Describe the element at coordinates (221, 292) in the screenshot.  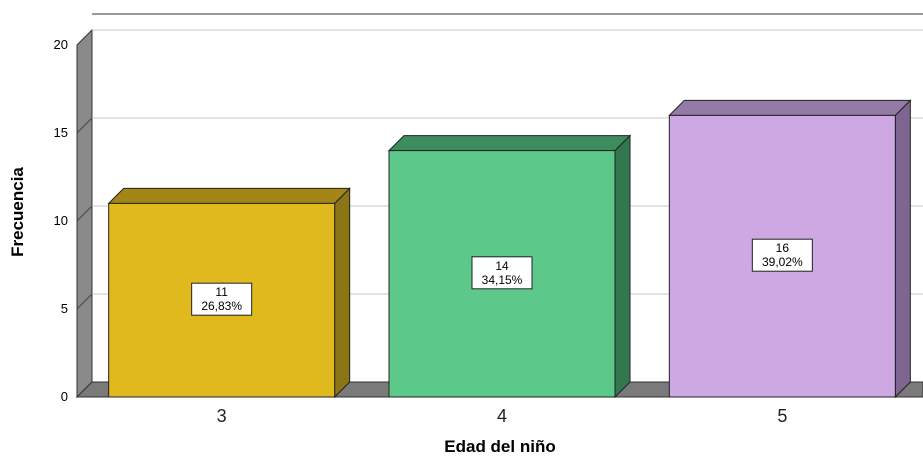
I see `data-label-count: 11` at that location.